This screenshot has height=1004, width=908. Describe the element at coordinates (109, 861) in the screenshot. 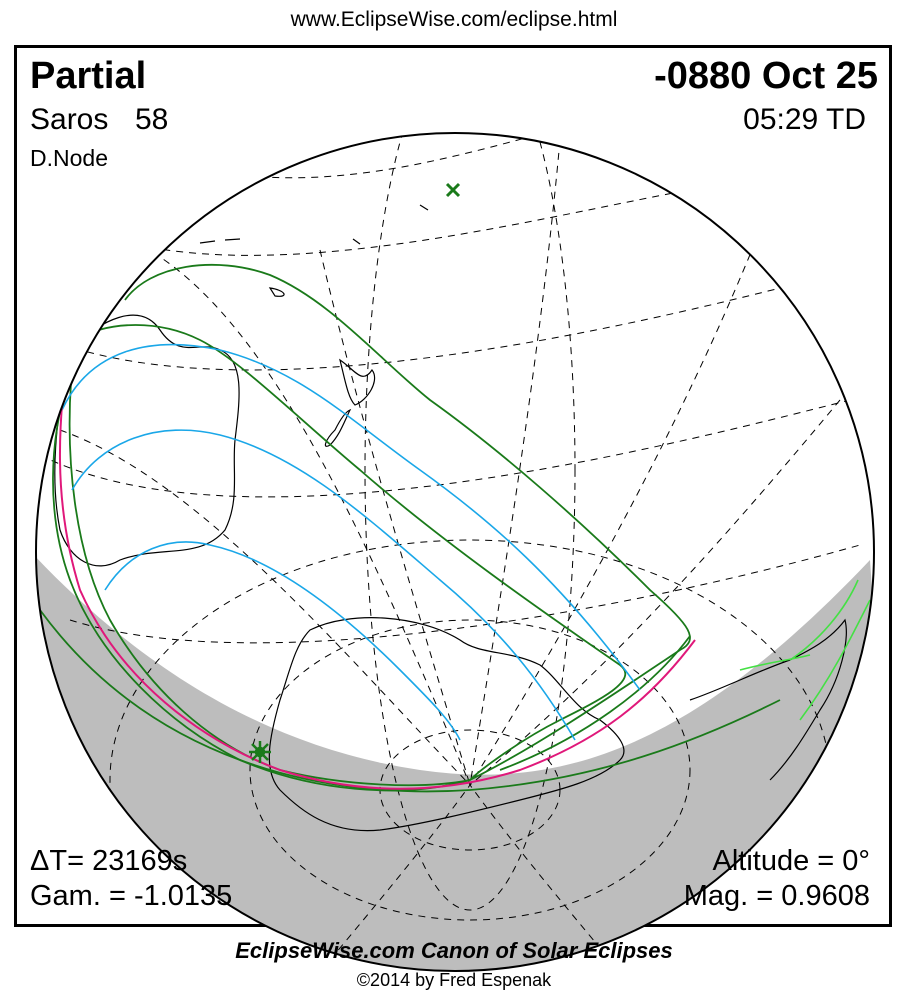

I see `delta-t: ΔT= 23169s` at that location.